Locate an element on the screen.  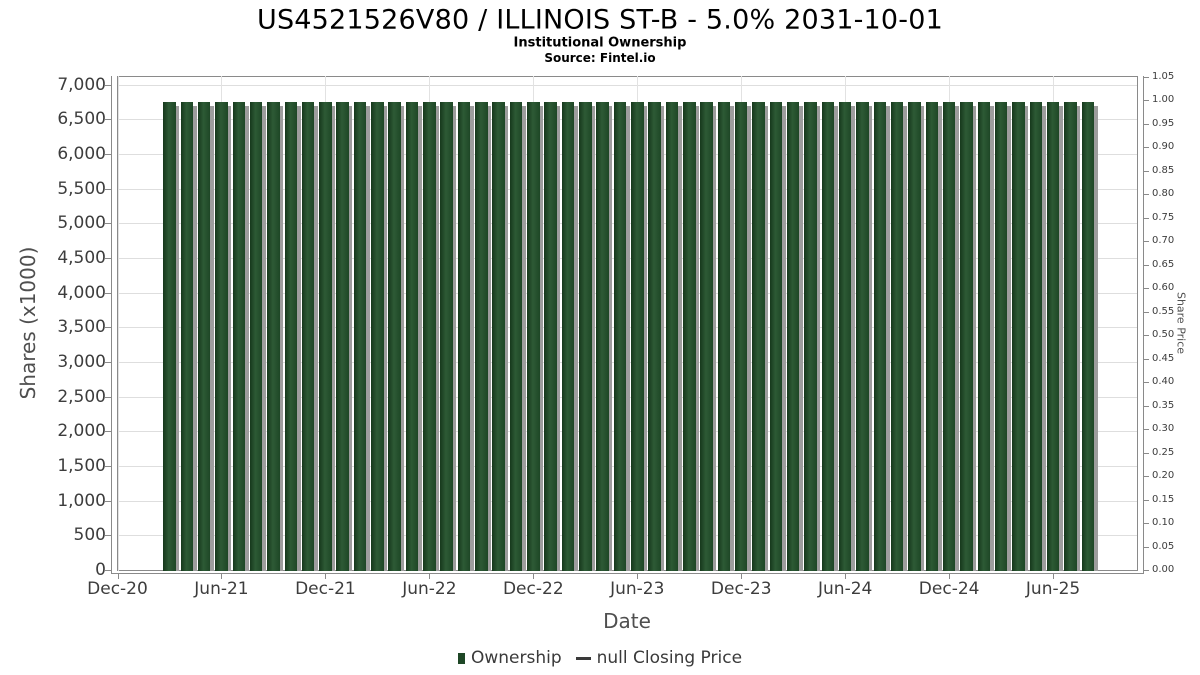
x-tick-label: Dec-21 is located at coordinates (325, 589).